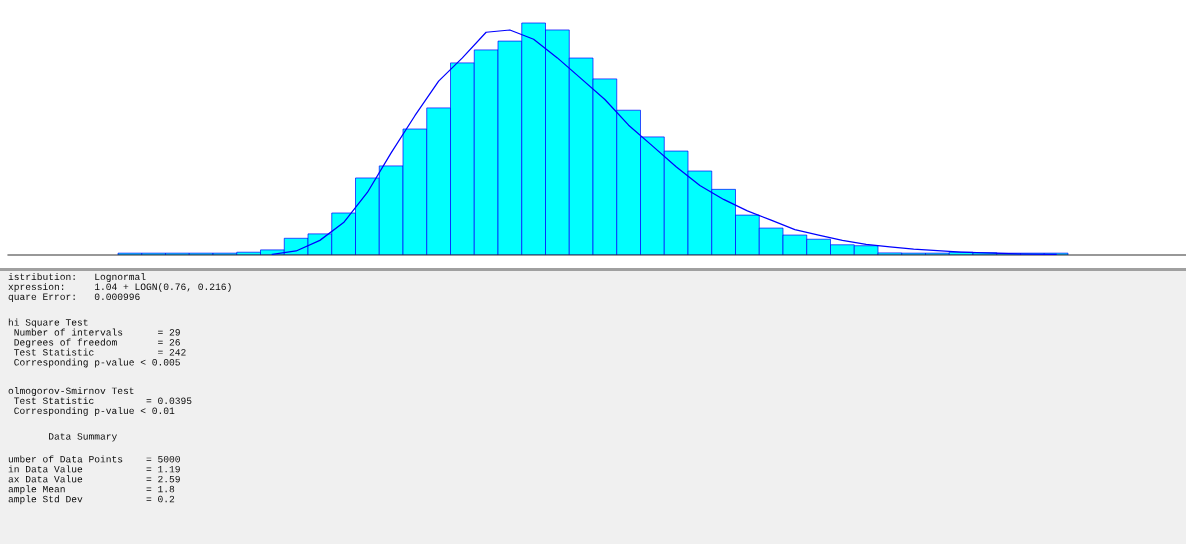 The image size is (1186, 544). What do you see at coordinates (94, 480) in the screenshot?
I see `text: umber of Data Points = 5000 in Data Value = 1.19 ax Data Value = 2.59 ample Mean = 1.8 ample Std Dev = 0.2` at bounding box center [94, 480].